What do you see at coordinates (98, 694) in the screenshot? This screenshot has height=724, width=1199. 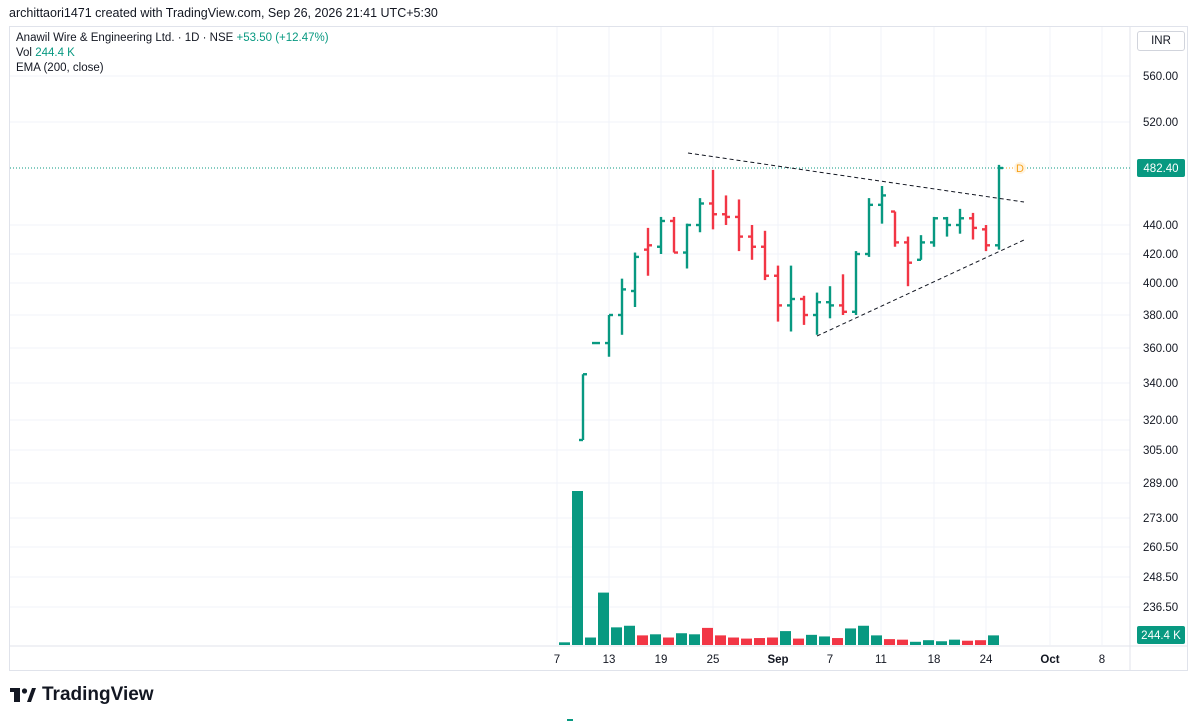 I see `tradingview-wordmark: TradingView` at bounding box center [98, 694].